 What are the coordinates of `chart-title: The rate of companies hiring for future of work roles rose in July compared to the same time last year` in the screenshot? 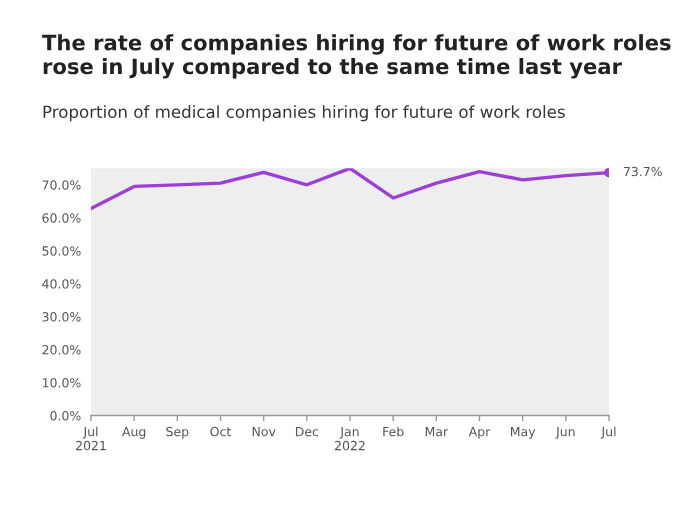 It's located at (356, 56).